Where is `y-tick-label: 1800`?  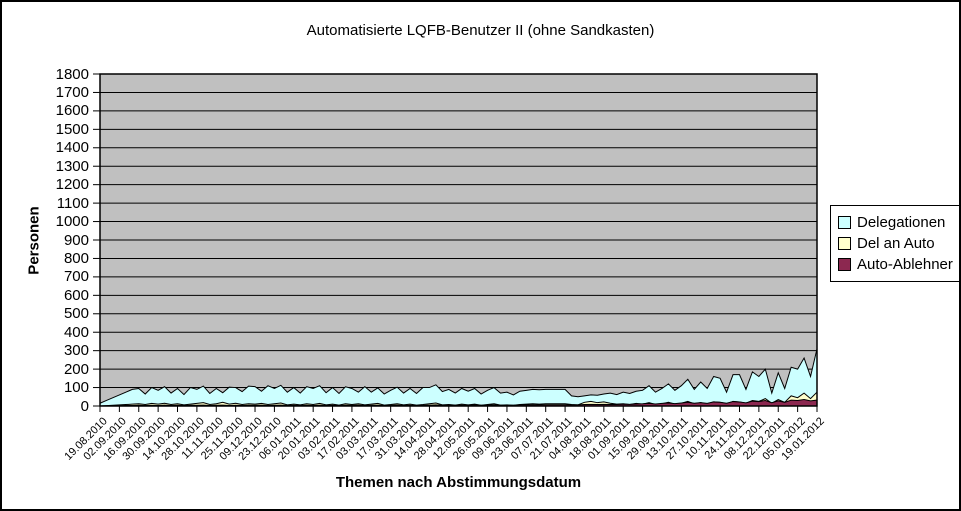
y-tick-label: 1800 is located at coordinates (72, 74).